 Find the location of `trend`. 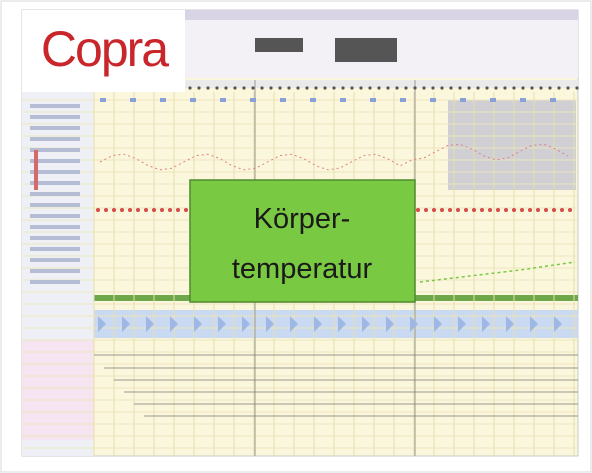

trend is located at coordinates (497, 272).